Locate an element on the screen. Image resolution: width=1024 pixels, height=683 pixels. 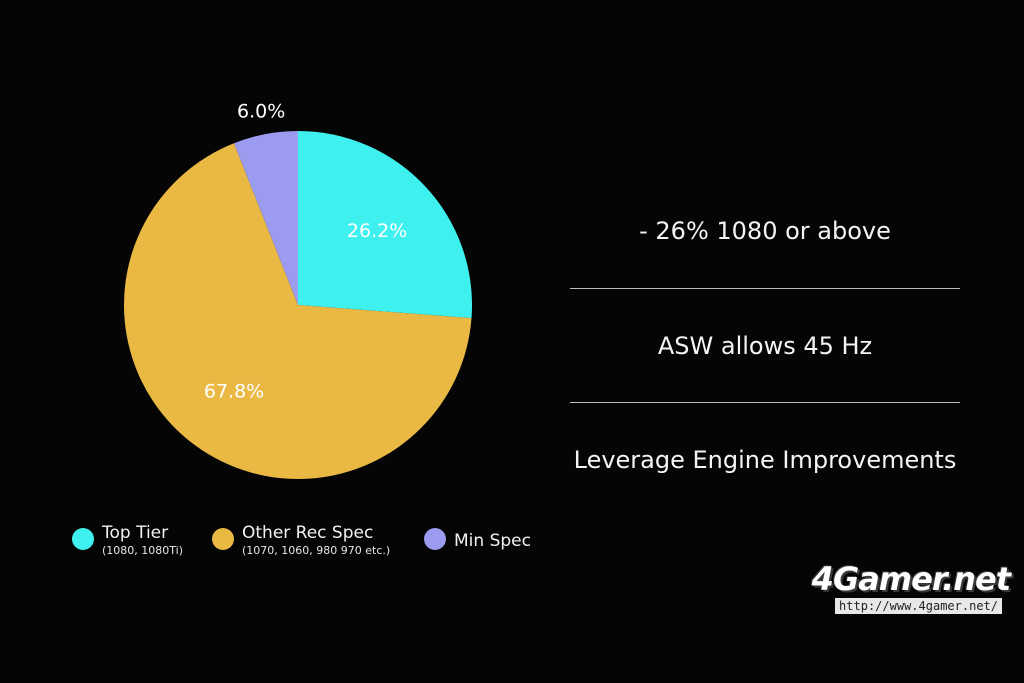
pie-label-top-tier: 26.2% is located at coordinates (377, 231).